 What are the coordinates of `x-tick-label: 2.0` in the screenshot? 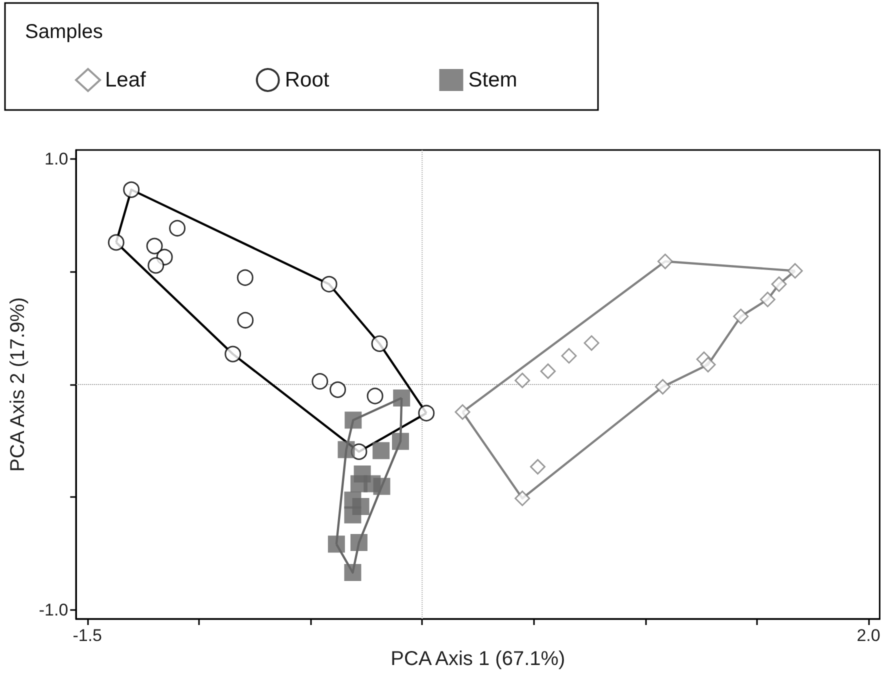 It's located at (868, 635).